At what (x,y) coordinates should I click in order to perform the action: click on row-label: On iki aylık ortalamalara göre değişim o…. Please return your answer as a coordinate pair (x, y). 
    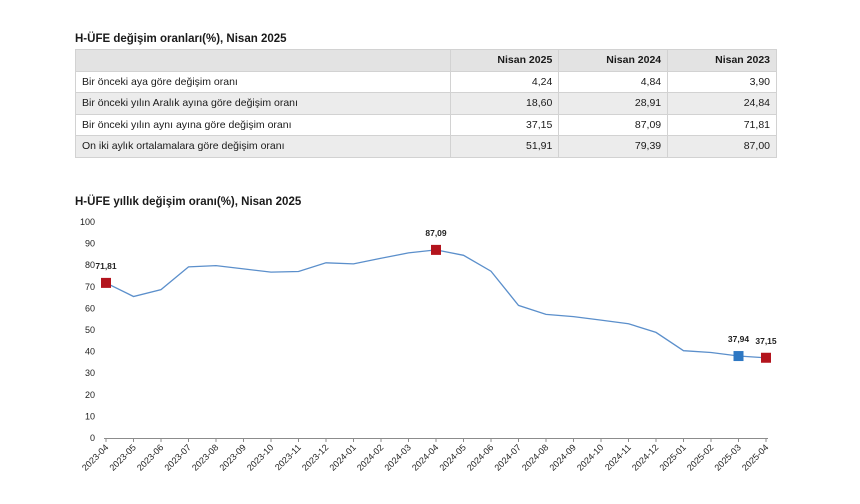
    Looking at the image, I should click on (263, 146).